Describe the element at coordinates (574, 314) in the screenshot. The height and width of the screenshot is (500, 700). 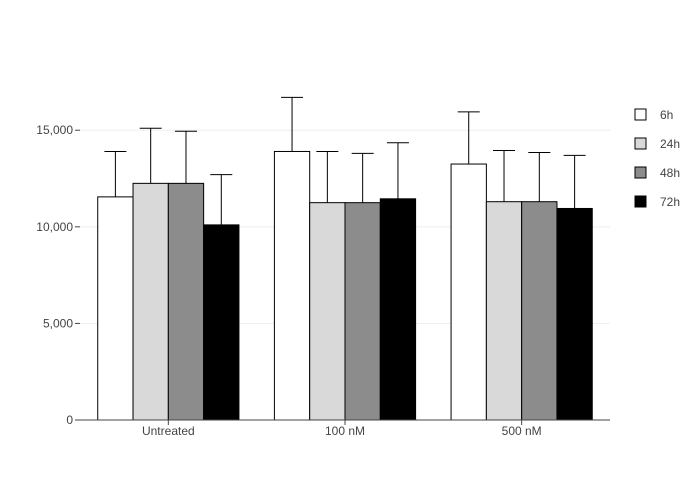
I see `bar-72h-500-nm` at that location.